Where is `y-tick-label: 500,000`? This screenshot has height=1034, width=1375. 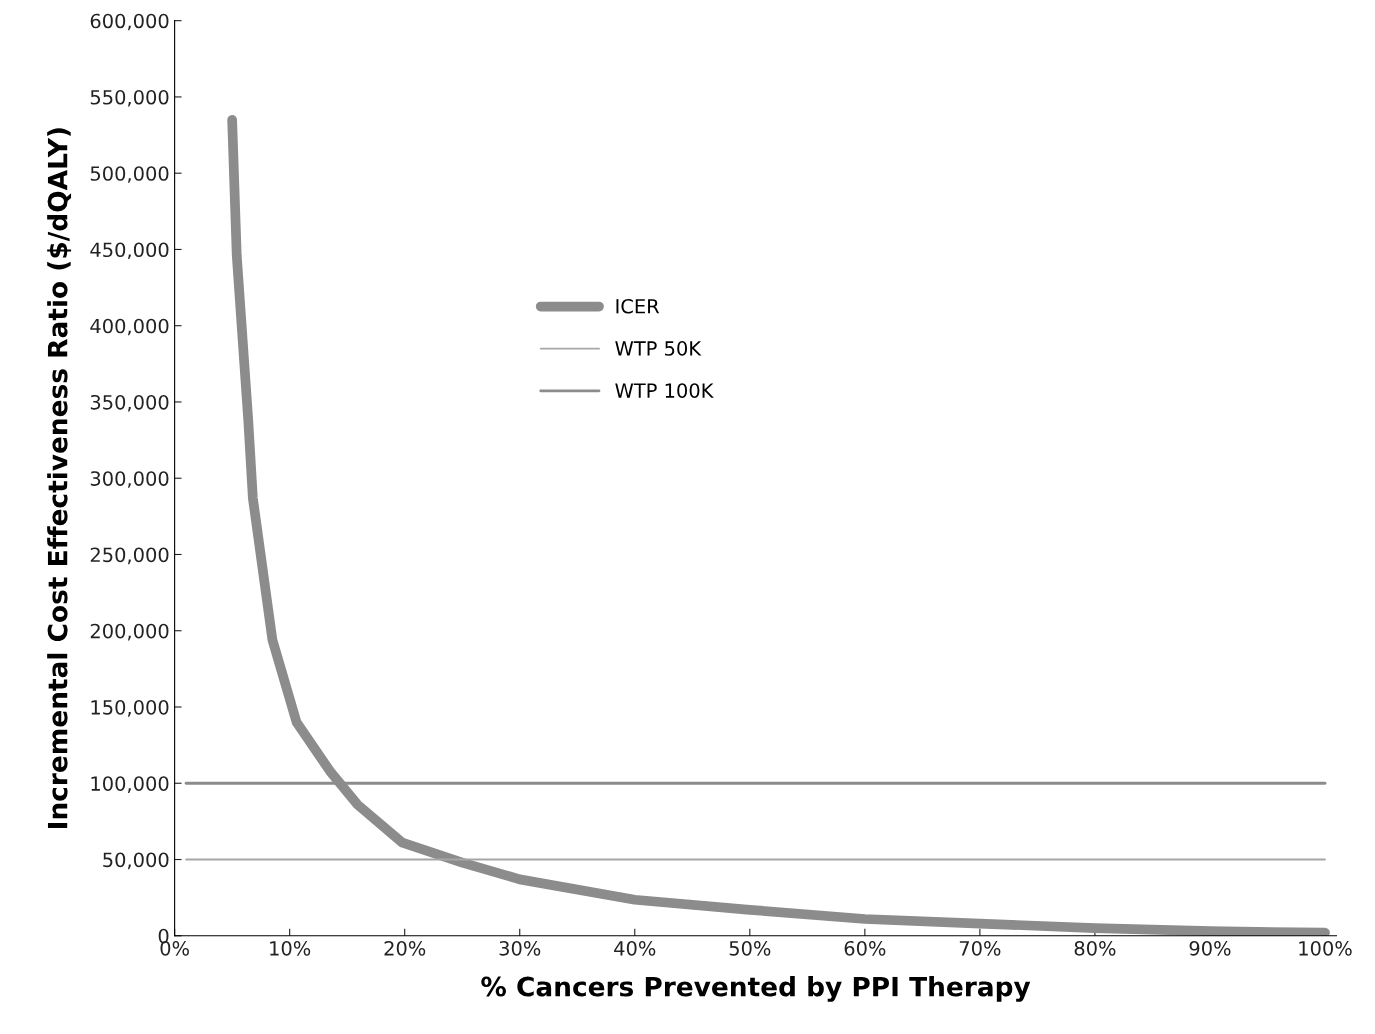 y-tick-label: 500,000 is located at coordinates (129, 174).